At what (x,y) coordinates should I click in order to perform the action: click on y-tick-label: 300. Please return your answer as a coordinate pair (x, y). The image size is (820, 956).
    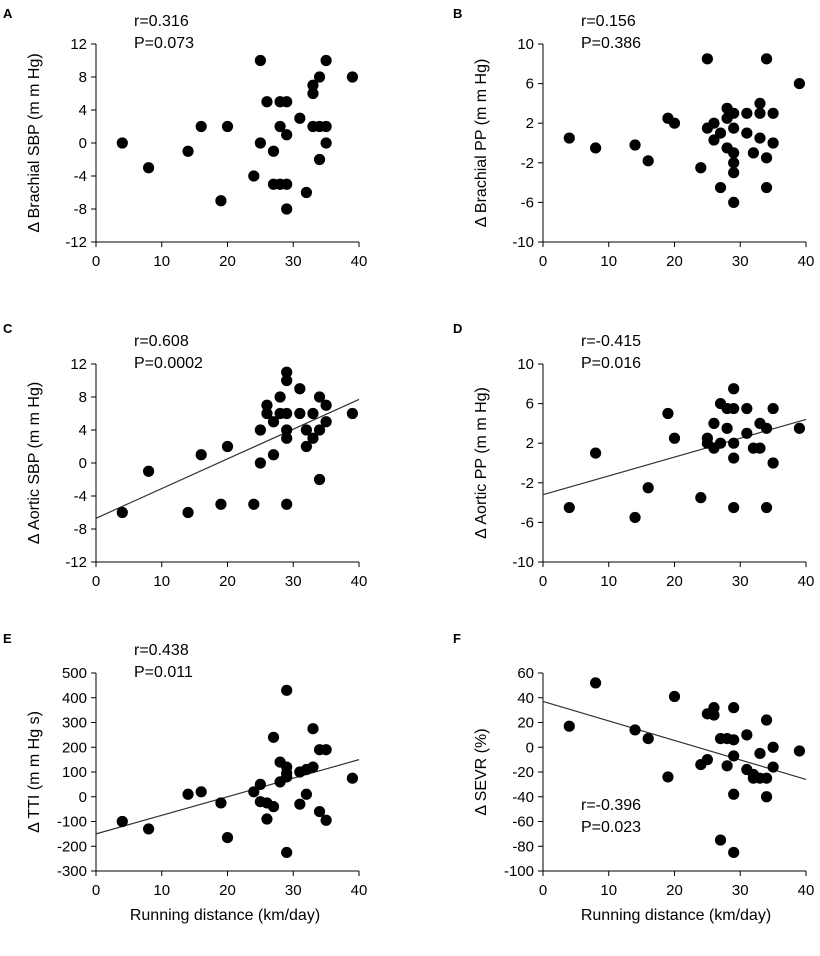
    Looking at the image, I should click on (74, 723).